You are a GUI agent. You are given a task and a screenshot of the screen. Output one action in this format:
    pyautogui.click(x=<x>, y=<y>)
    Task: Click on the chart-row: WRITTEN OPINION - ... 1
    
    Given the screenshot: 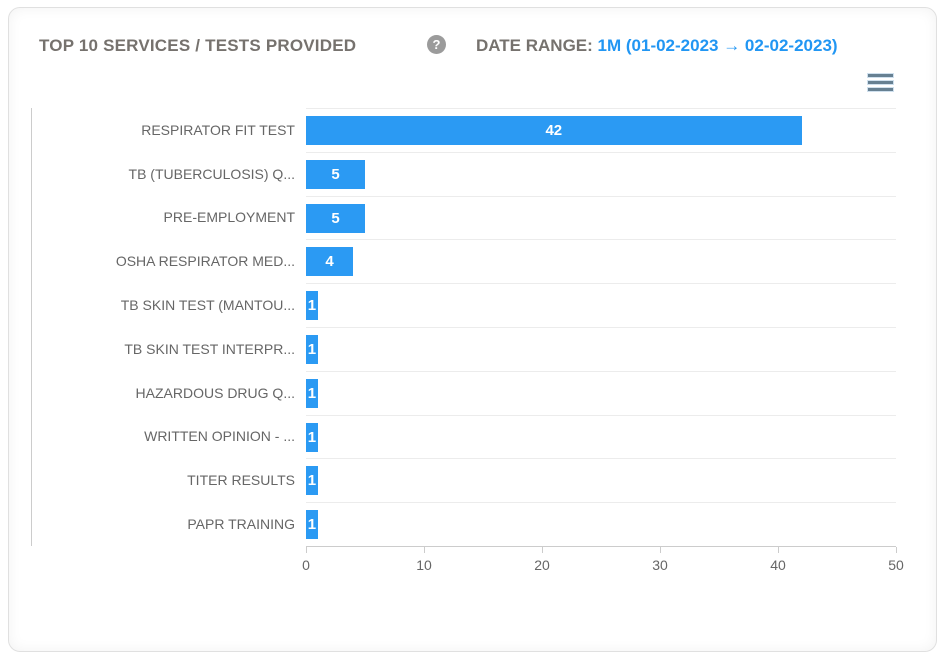 What is the action you would take?
    pyautogui.click(x=463, y=436)
    